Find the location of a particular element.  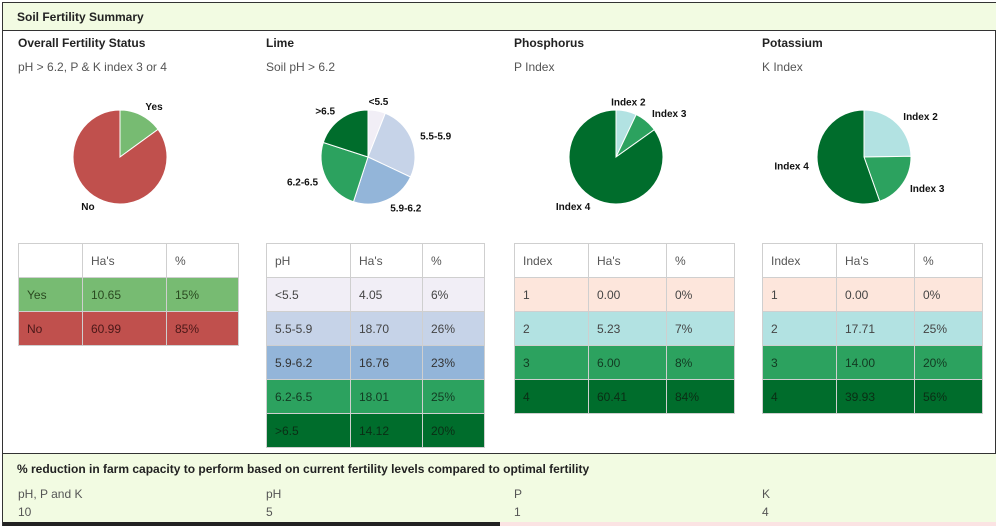

table-cell: 18.70 is located at coordinates (386, 328).